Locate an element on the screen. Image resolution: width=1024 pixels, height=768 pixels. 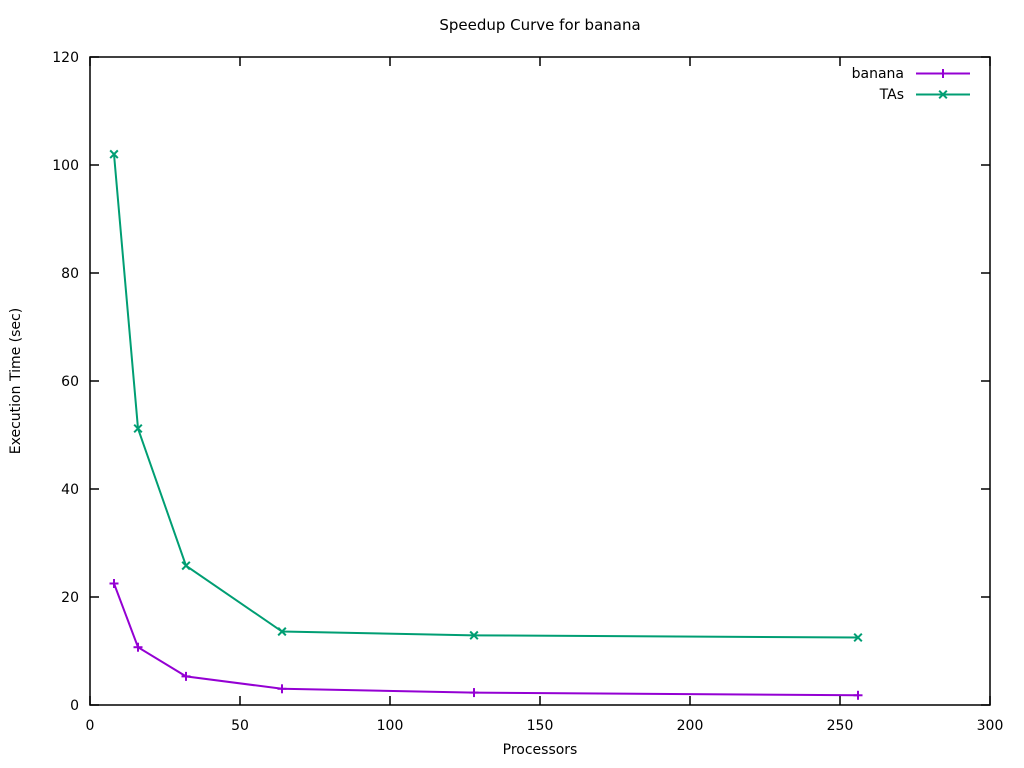
legend-samples is located at coordinates (943, 84).